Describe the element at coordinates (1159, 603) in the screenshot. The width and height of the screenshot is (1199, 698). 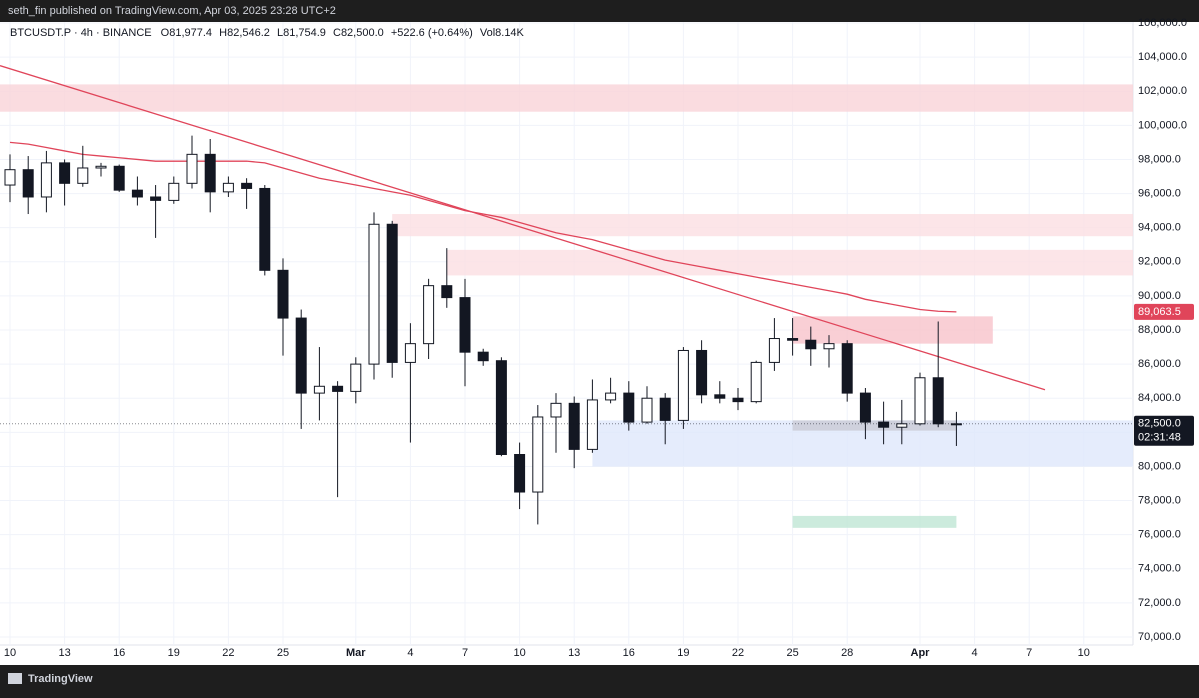
I see `y-tick-label: 72,000.0` at that location.